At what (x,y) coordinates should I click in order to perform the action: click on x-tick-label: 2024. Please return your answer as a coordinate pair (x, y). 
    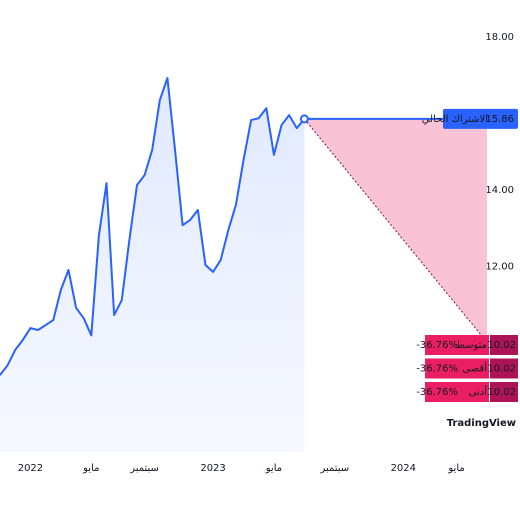
    Looking at the image, I should click on (403, 468).